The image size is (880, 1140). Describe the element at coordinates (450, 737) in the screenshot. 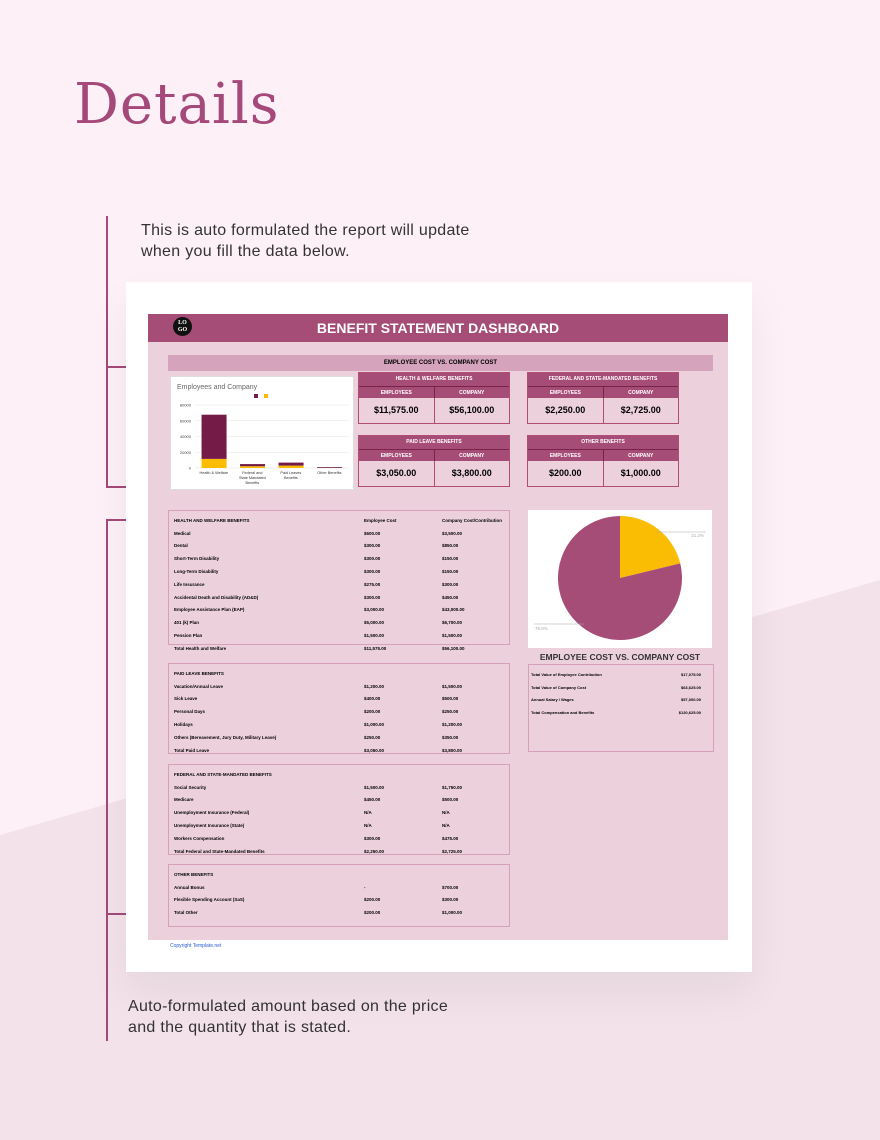

I see `table-cell: $350.00` at that location.